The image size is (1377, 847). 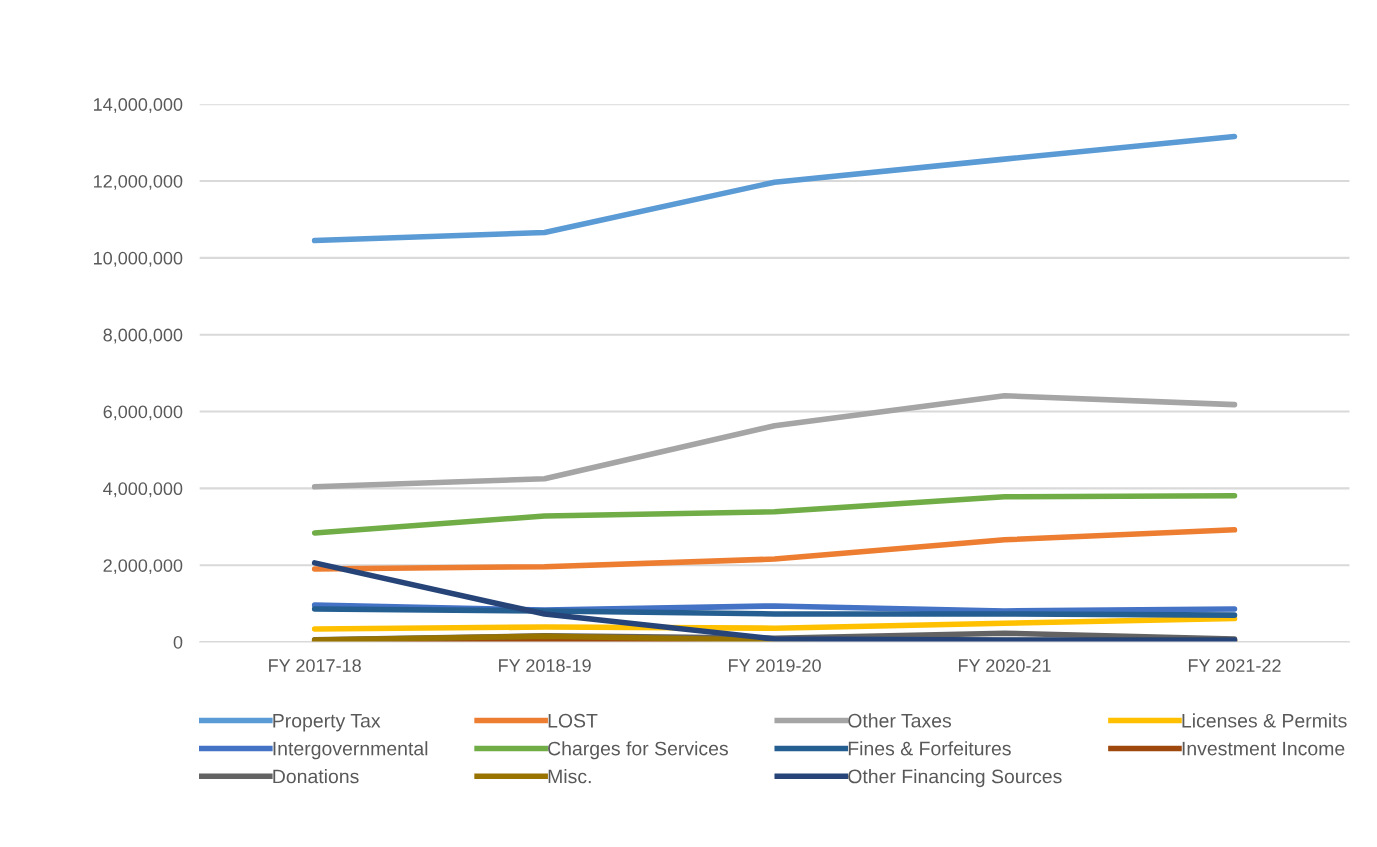 I want to click on legend-label: Investment Income, so click(x=1263, y=748).